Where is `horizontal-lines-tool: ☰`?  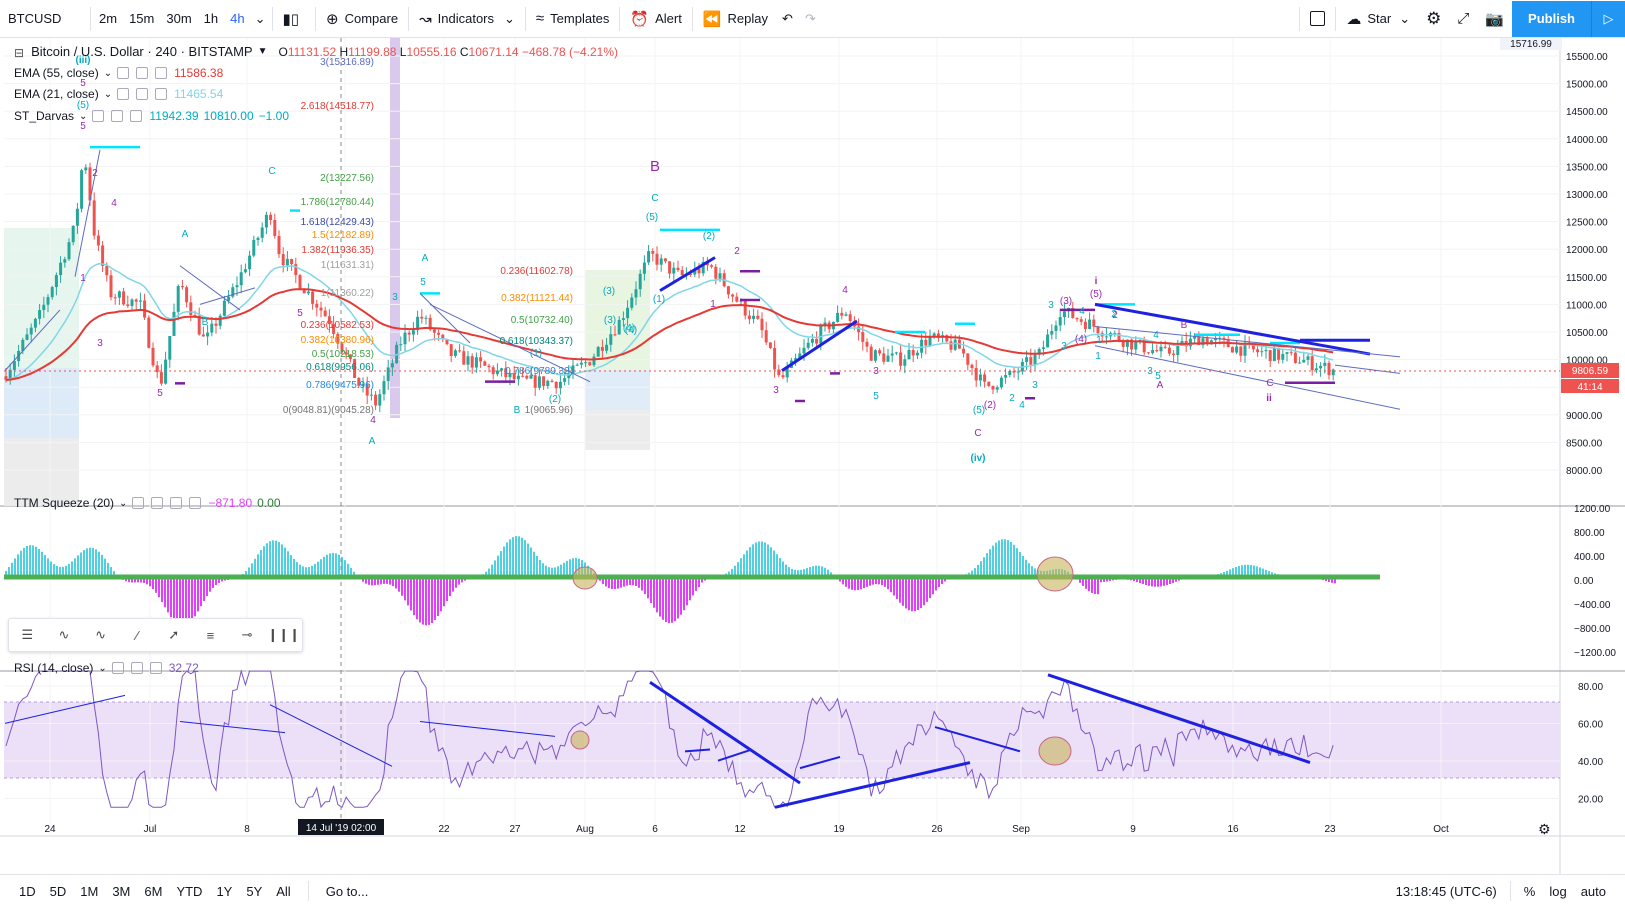
horizontal-lines-tool: ☰ is located at coordinates (27, 635).